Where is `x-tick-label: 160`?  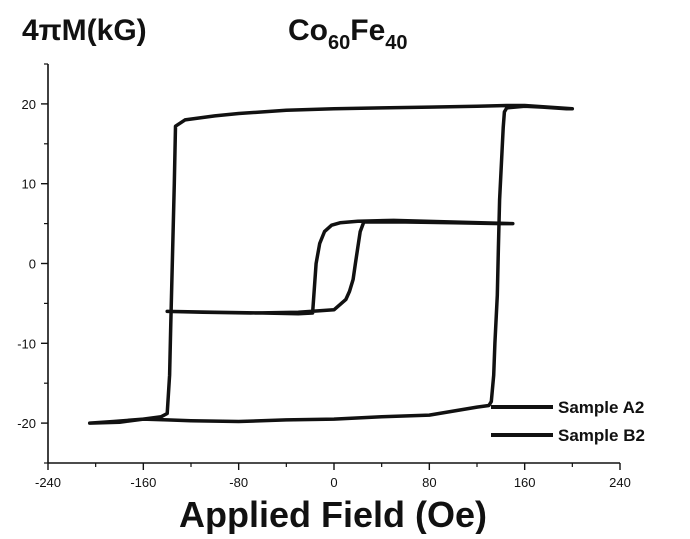
x-tick-label: 160 is located at coordinates (525, 482).